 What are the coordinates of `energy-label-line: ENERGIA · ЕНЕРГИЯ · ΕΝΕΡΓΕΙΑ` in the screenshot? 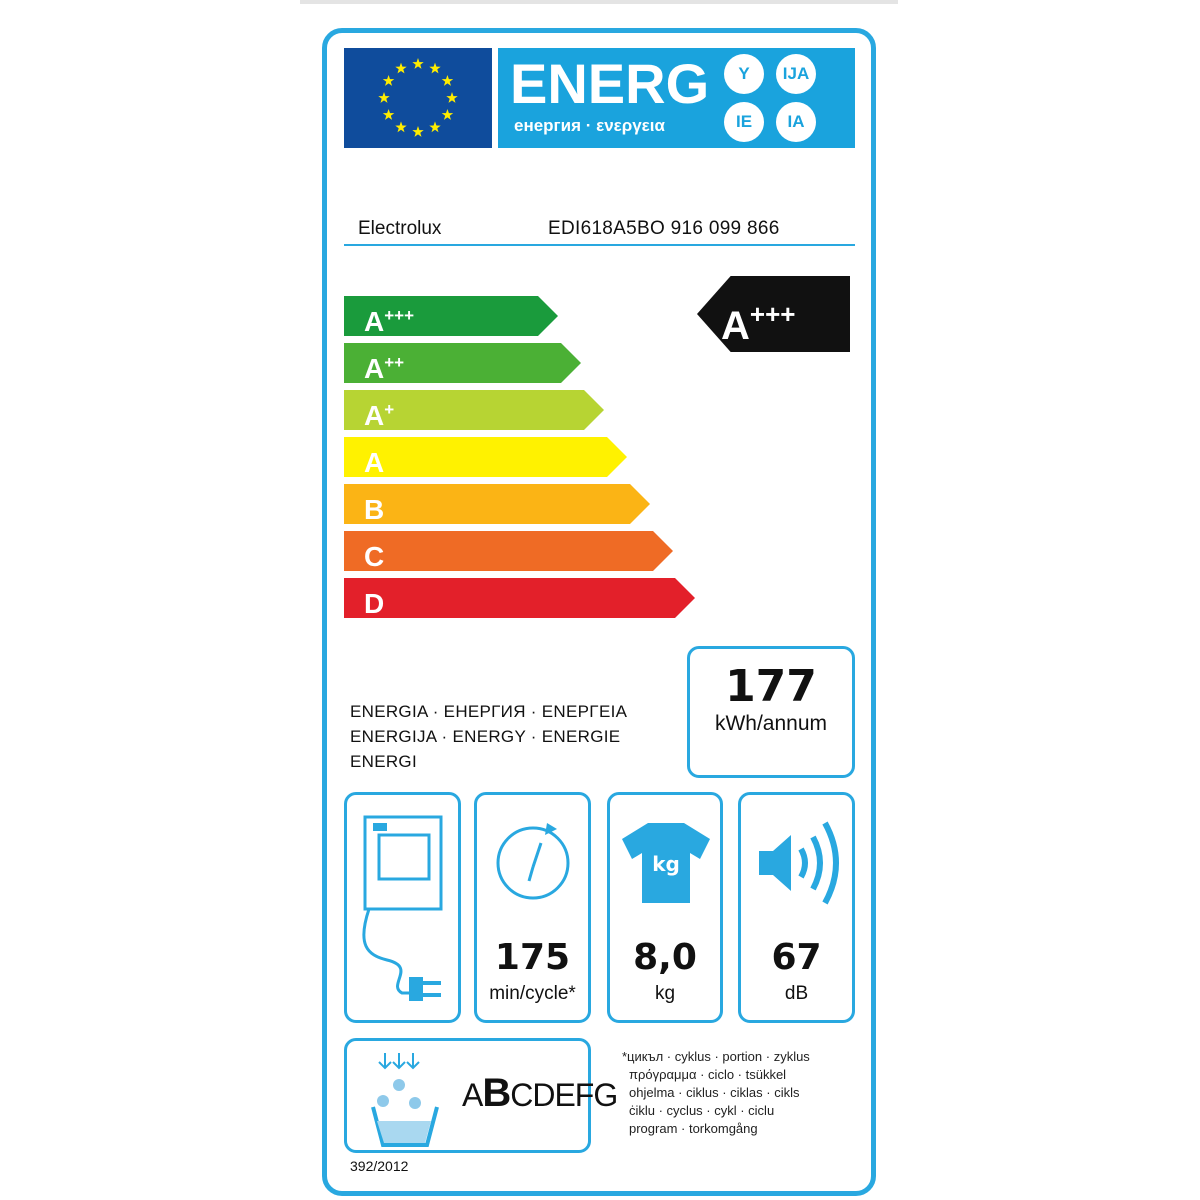 It's located at (489, 711).